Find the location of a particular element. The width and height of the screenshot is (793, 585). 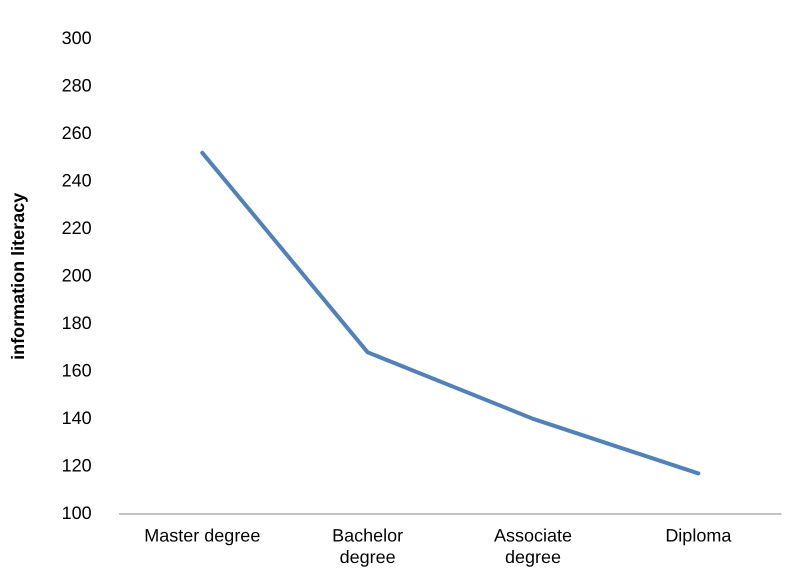

y-tick-label: 260 is located at coordinates (77, 132).